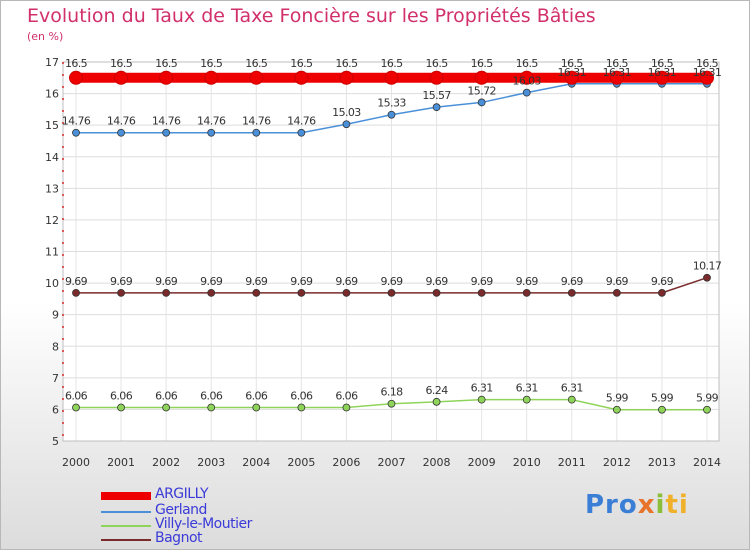  What do you see at coordinates (211, 462) in the screenshot?
I see `x-tick-label: 2003` at bounding box center [211, 462].